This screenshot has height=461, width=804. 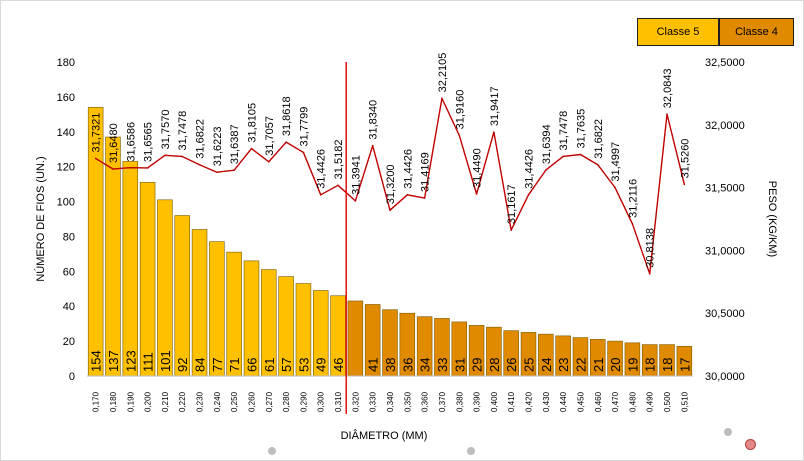 I want to click on y-right-tick-label: 31,5000, so click(x=725, y=189).